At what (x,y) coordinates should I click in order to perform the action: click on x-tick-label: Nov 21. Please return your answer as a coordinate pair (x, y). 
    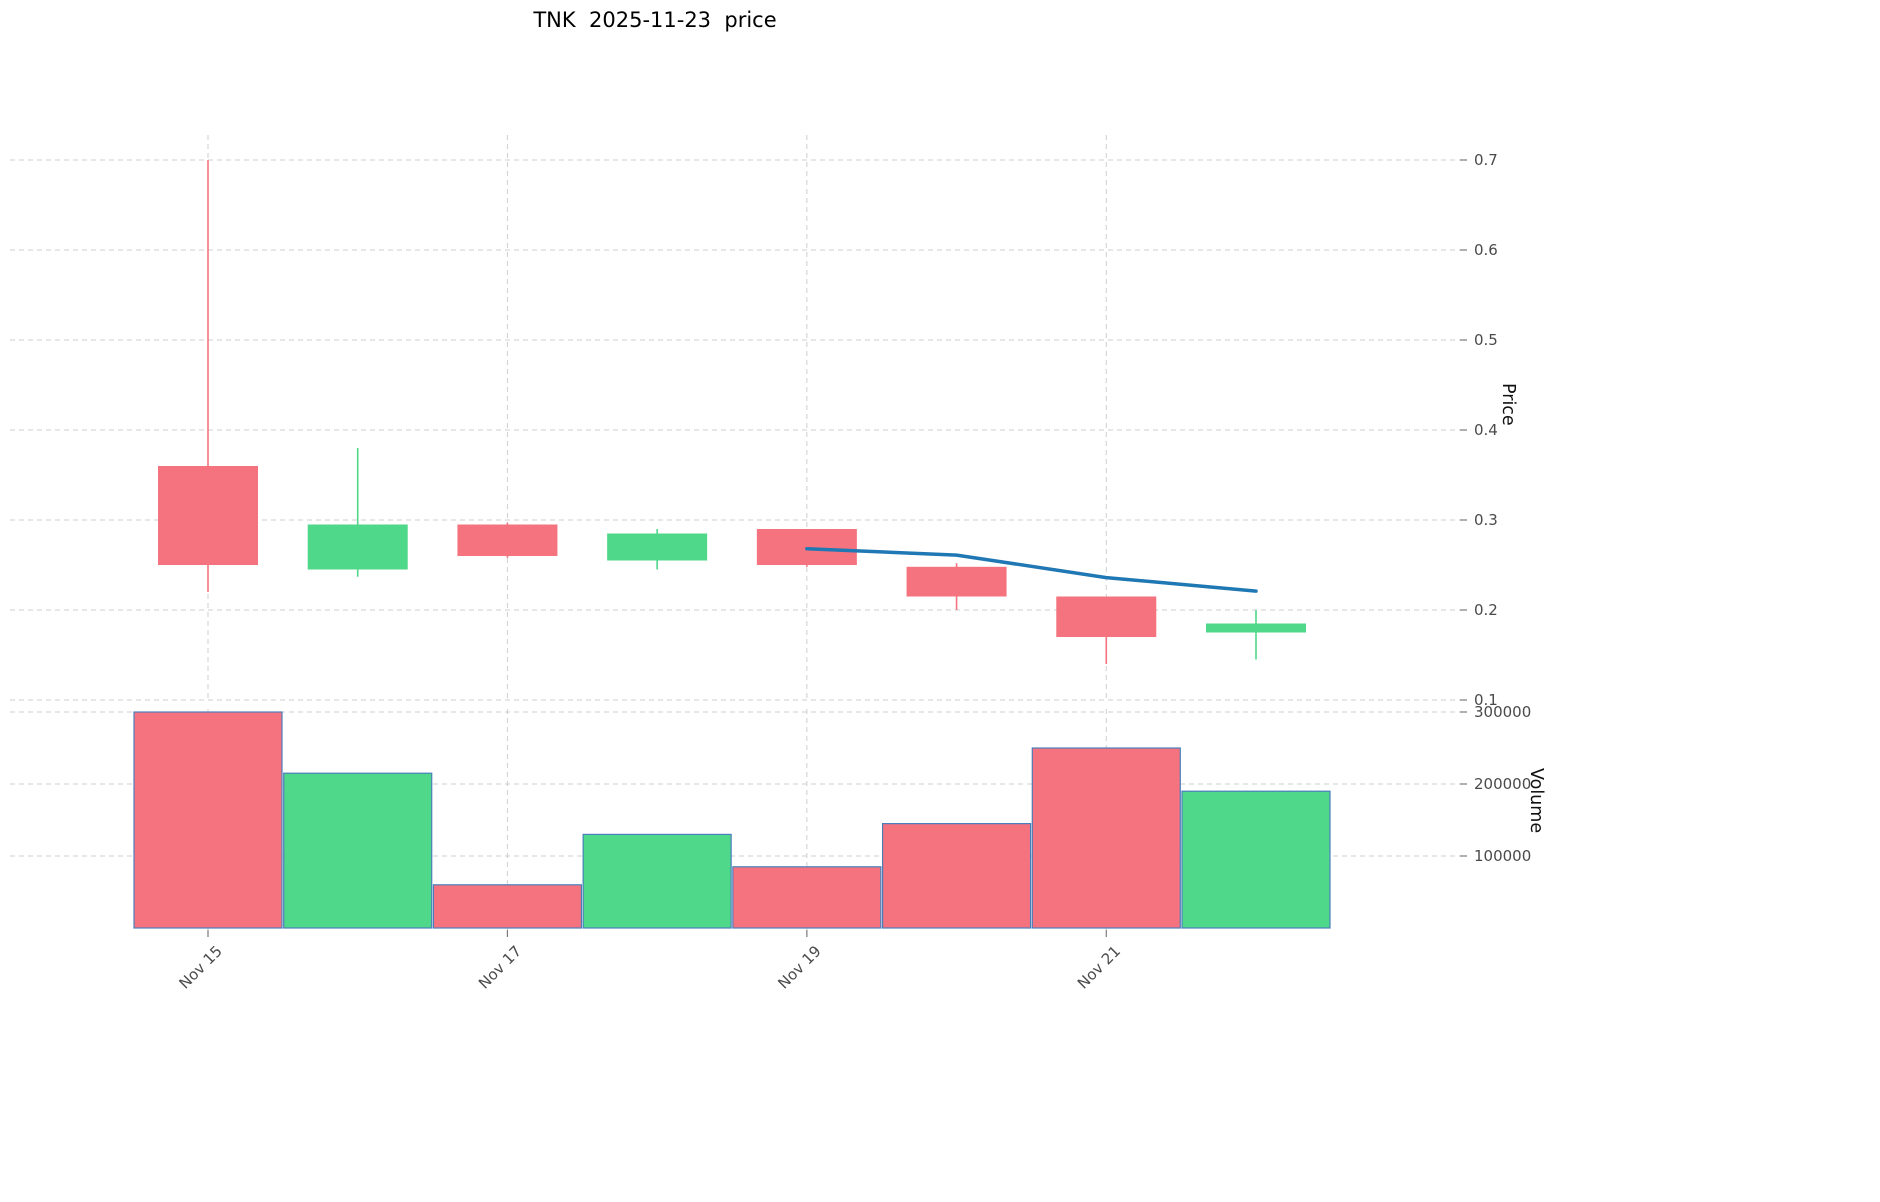
    Looking at the image, I should click on (1099, 967).